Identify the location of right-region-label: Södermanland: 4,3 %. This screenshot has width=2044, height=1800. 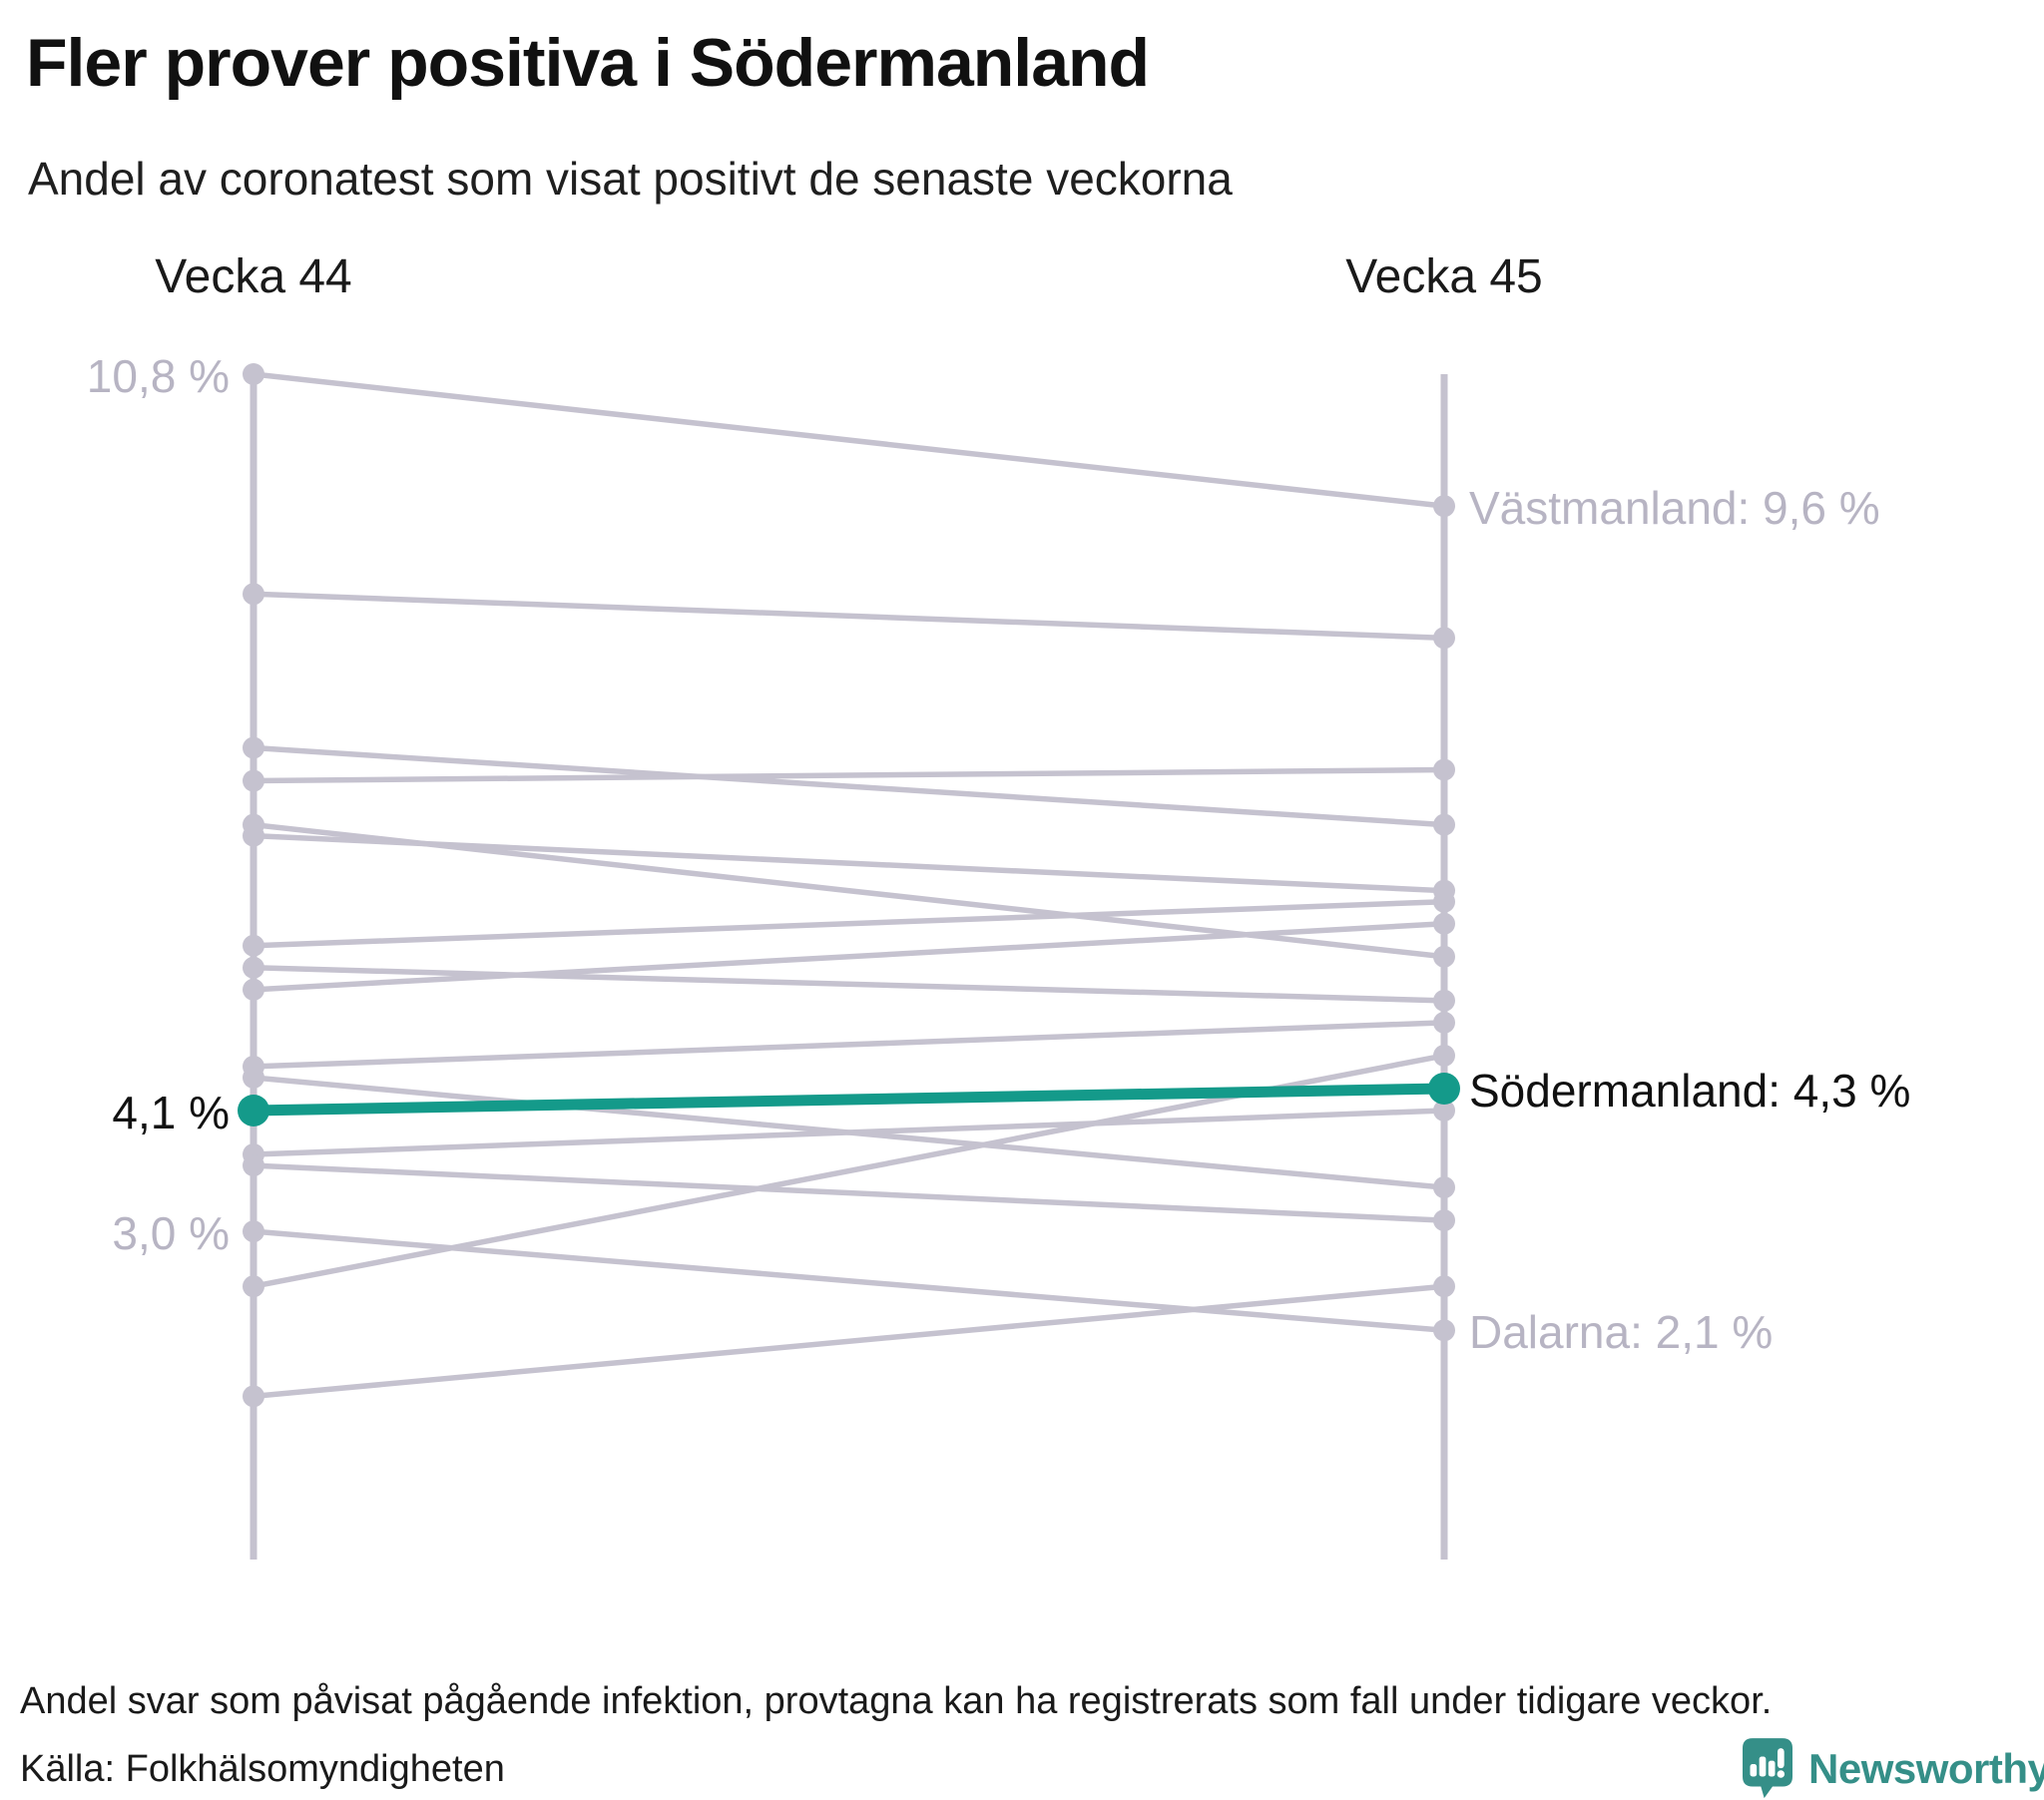
(1690, 1090).